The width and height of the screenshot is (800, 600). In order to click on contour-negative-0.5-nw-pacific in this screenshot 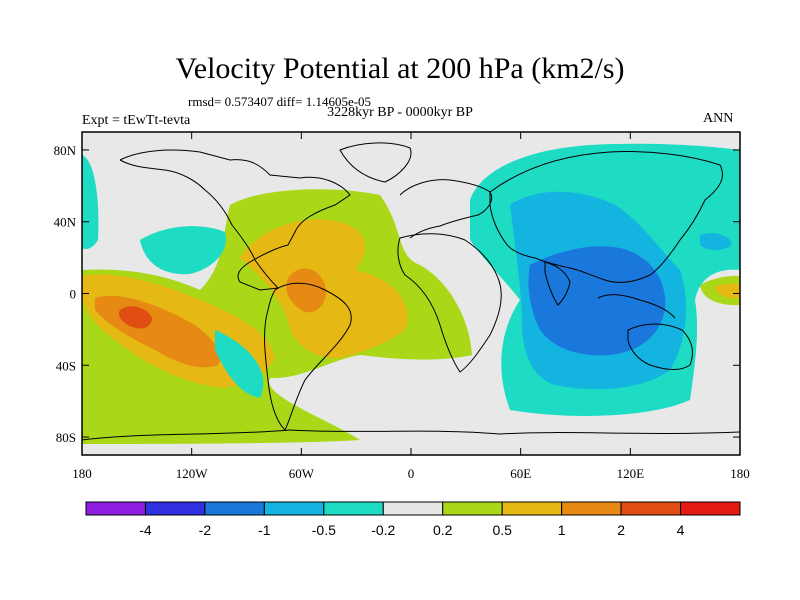, I will do `click(716, 242)`.